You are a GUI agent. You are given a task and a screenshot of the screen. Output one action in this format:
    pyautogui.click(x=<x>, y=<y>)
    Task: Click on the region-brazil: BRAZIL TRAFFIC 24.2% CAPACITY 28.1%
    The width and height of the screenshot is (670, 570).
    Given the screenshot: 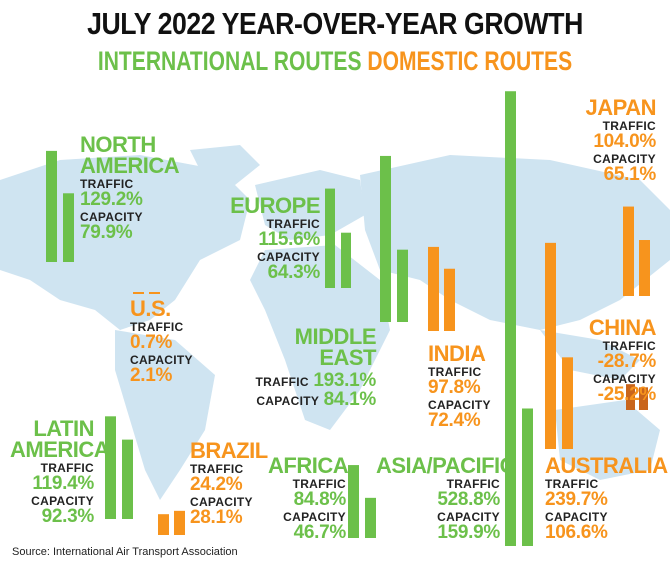 What is the action you would take?
    pyautogui.click(x=229, y=483)
    